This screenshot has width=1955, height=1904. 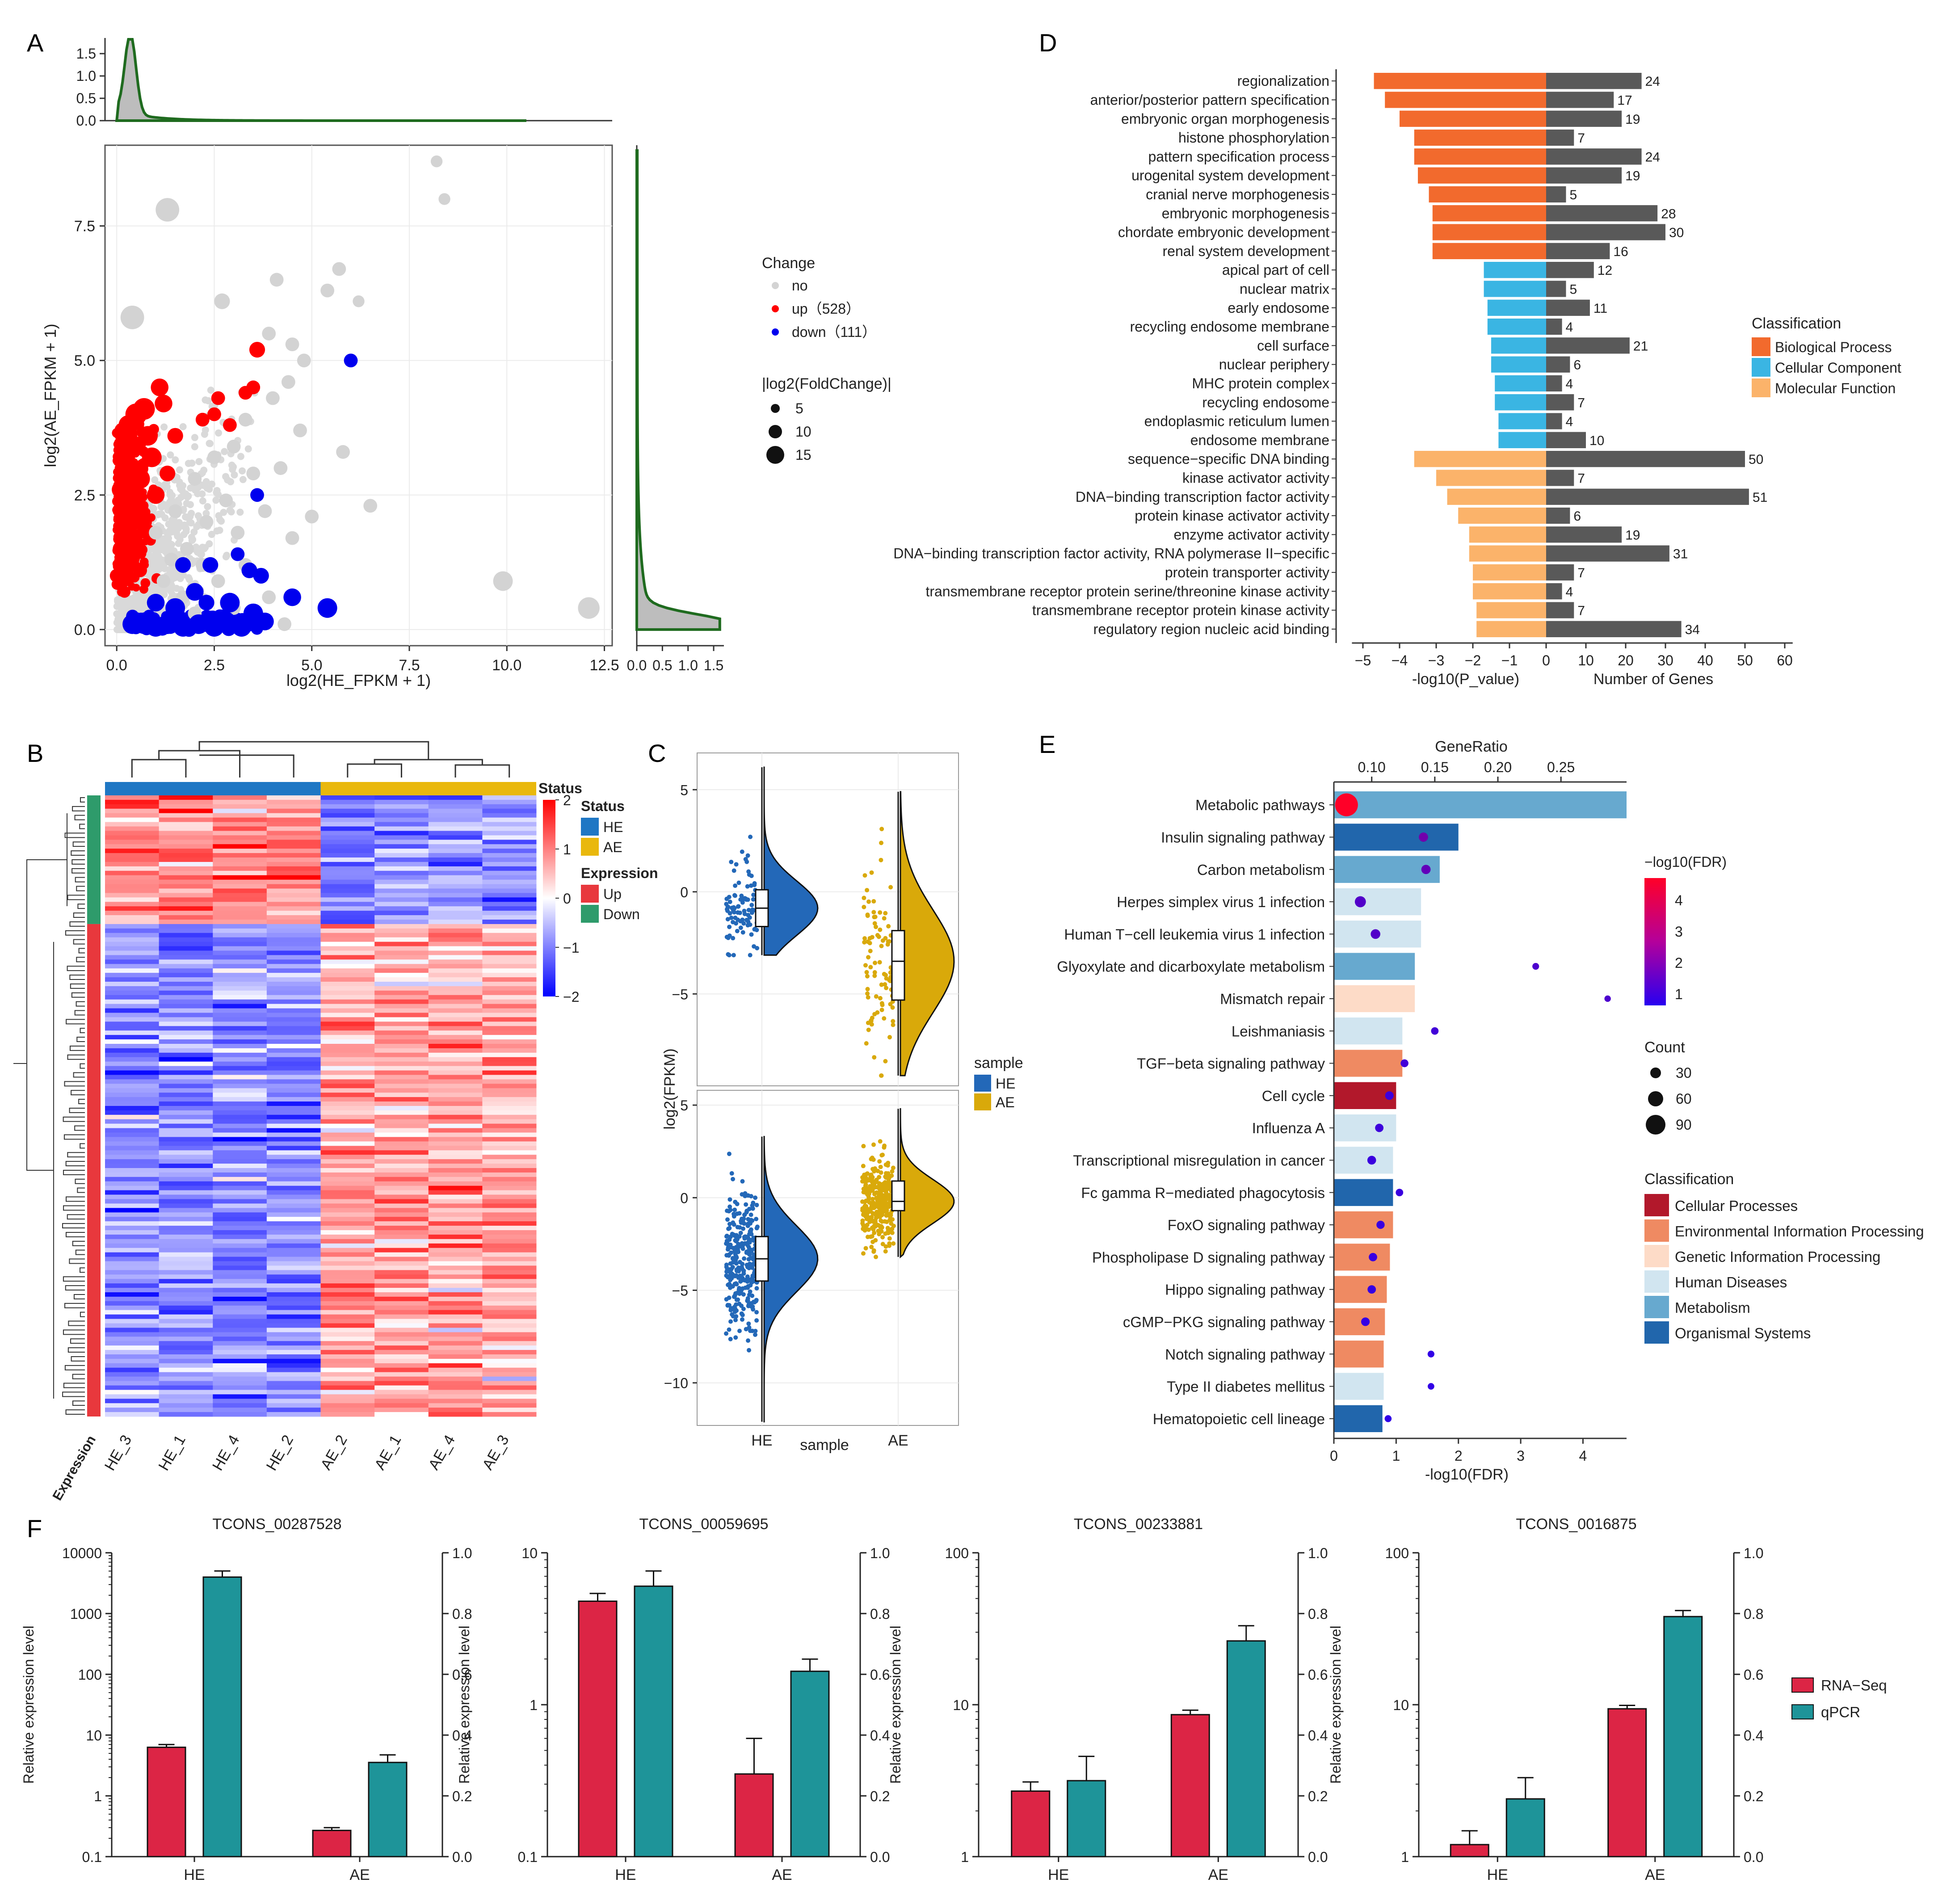 I want to click on legend-size-title: |log2(FoldChange)|, so click(x=826, y=383).